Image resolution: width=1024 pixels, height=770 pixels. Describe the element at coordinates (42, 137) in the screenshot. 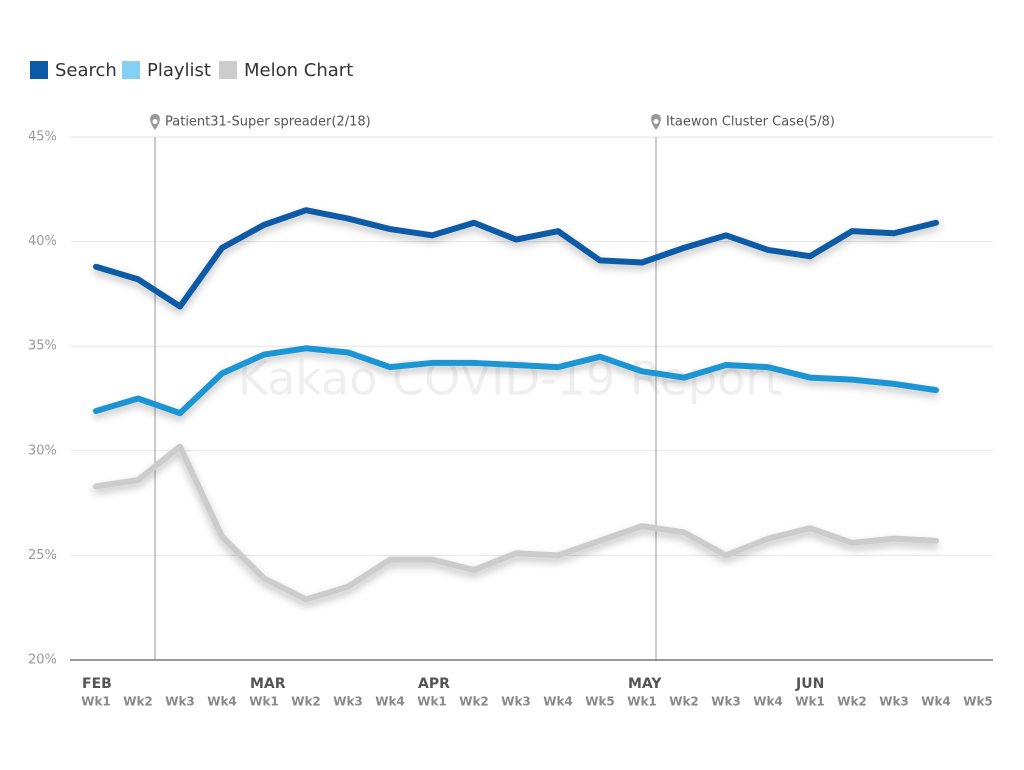

I see `y-tick-label: 45%` at that location.